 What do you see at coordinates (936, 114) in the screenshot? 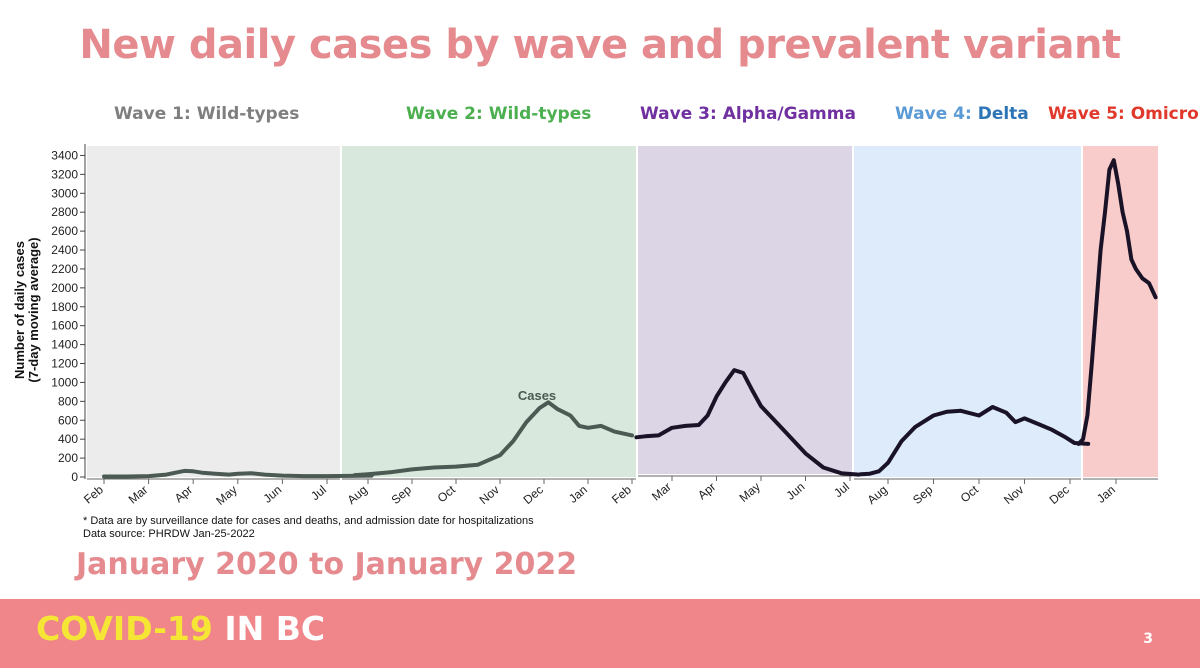
I see `wave-4-label-prefix: Wave 4:` at bounding box center [936, 114].